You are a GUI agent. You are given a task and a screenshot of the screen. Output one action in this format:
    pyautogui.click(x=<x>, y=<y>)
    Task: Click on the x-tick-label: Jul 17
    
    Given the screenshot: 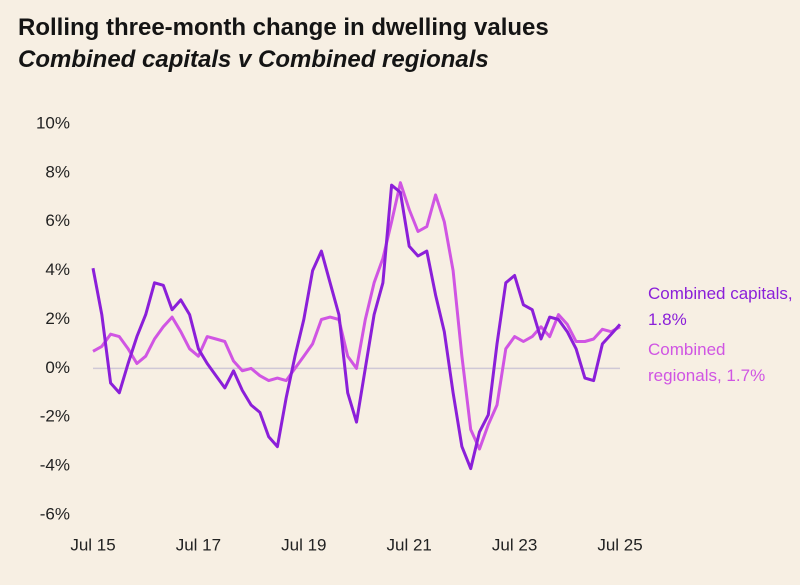 What is the action you would take?
    pyautogui.click(x=198, y=544)
    